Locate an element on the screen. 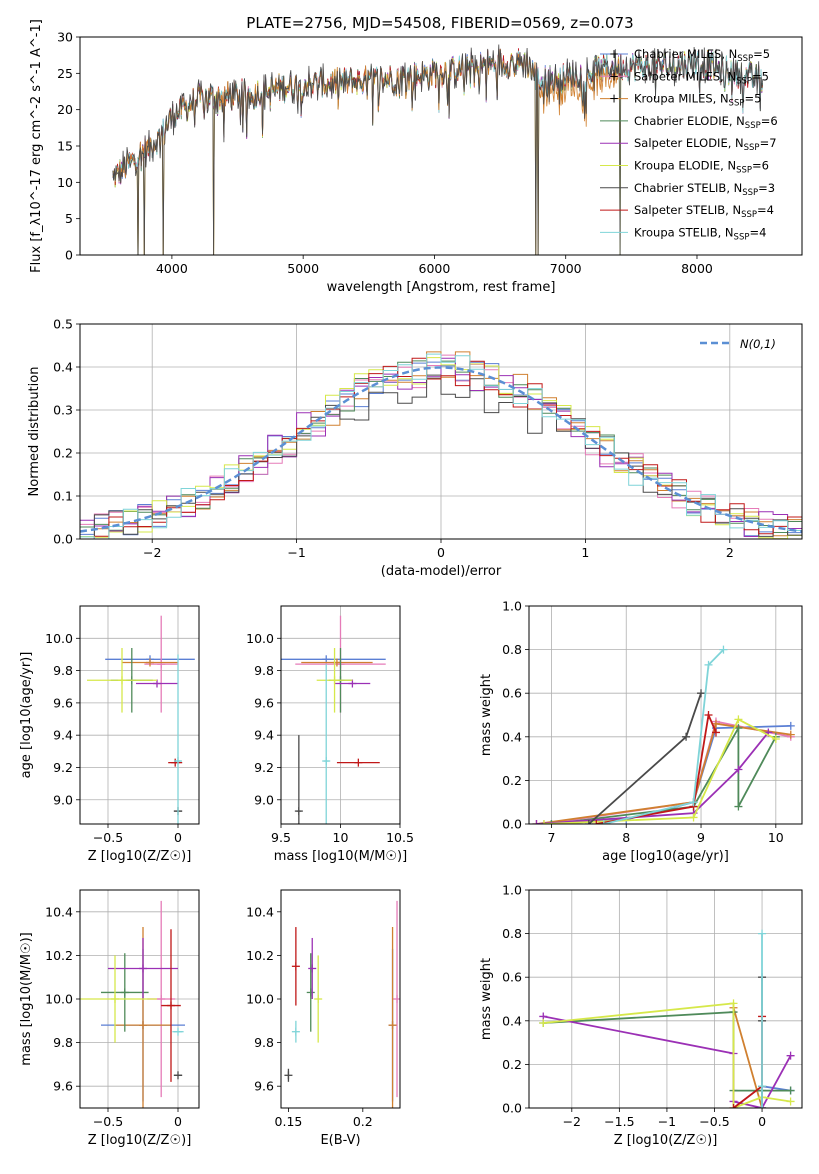  legend-entry: Kroupa ELODIE, NSSP=6 is located at coordinates (701, 167).